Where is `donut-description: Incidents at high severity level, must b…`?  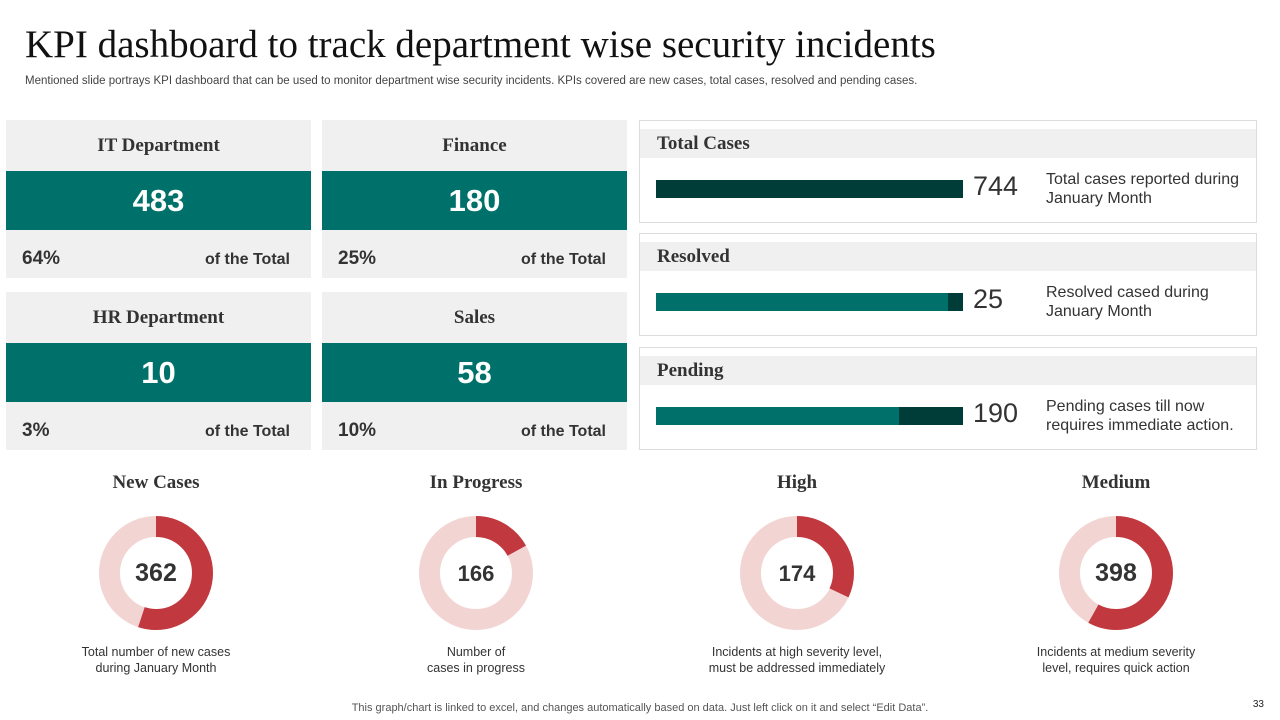 donut-description: Incidents at high severity level, must b… is located at coordinates (797, 660).